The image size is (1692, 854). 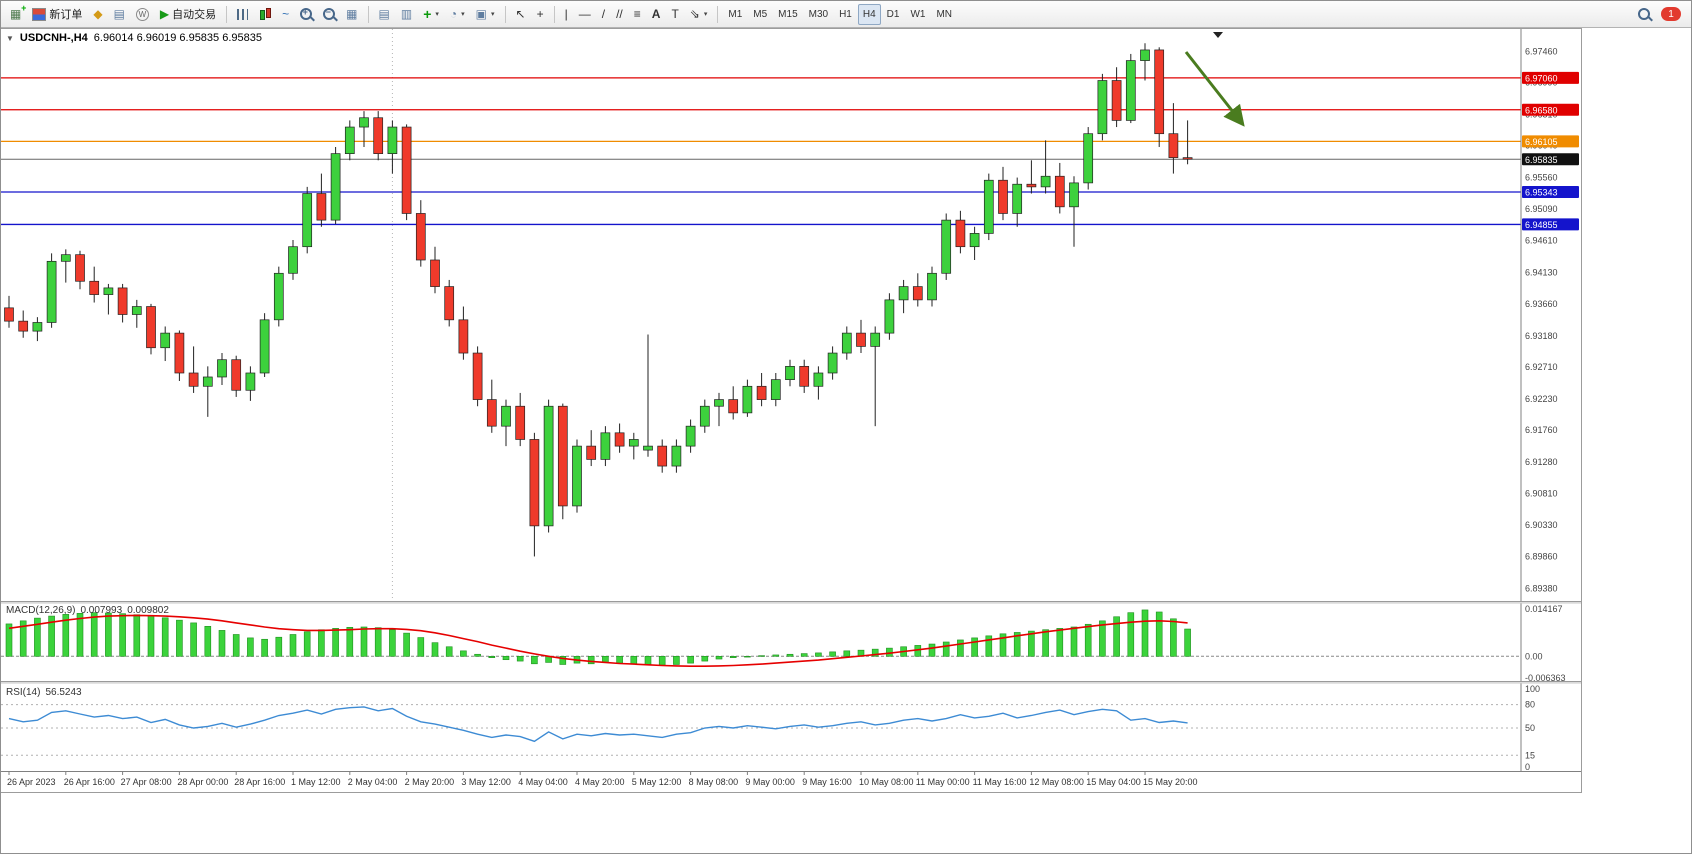 I want to click on timeframe-m1-button: M1, so click(x=735, y=14).